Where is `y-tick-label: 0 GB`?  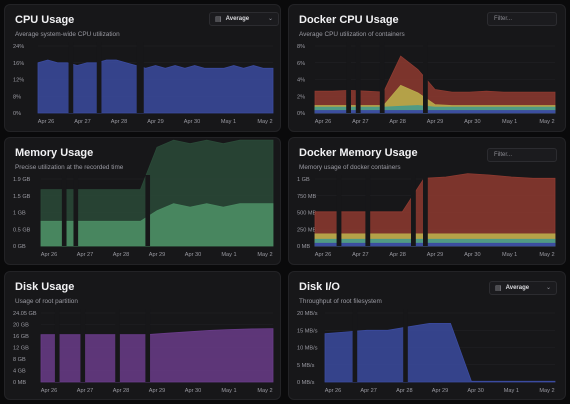
y-tick-label: 0 GB is located at coordinates (19, 247).